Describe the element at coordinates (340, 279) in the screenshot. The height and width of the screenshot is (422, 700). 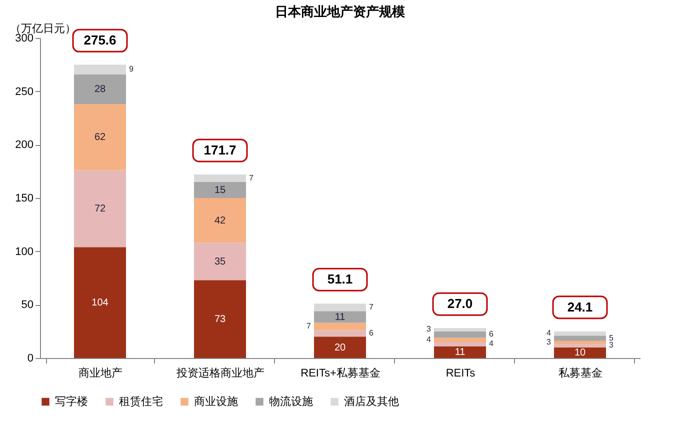
I see `annotation: 51.1` at that location.